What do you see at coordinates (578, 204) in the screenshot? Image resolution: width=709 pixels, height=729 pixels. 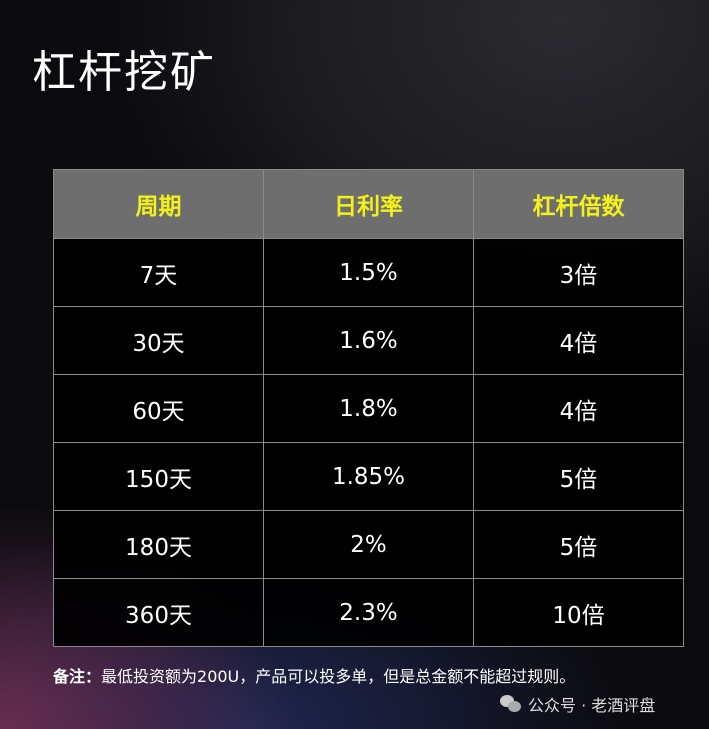 I see `header-leverage: 杠杆倍数` at bounding box center [578, 204].